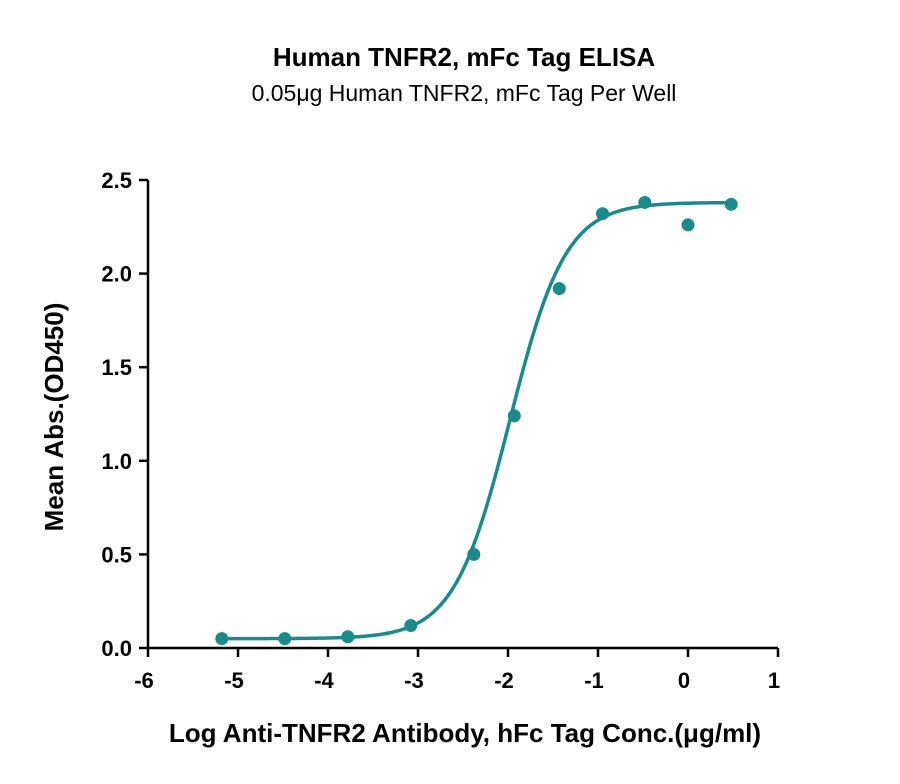 This screenshot has height=784, width=900. What do you see at coordinates (116, 554) in the screenshot?
I see `y-tick-label: 0.5` at bounding box center [116, 554].